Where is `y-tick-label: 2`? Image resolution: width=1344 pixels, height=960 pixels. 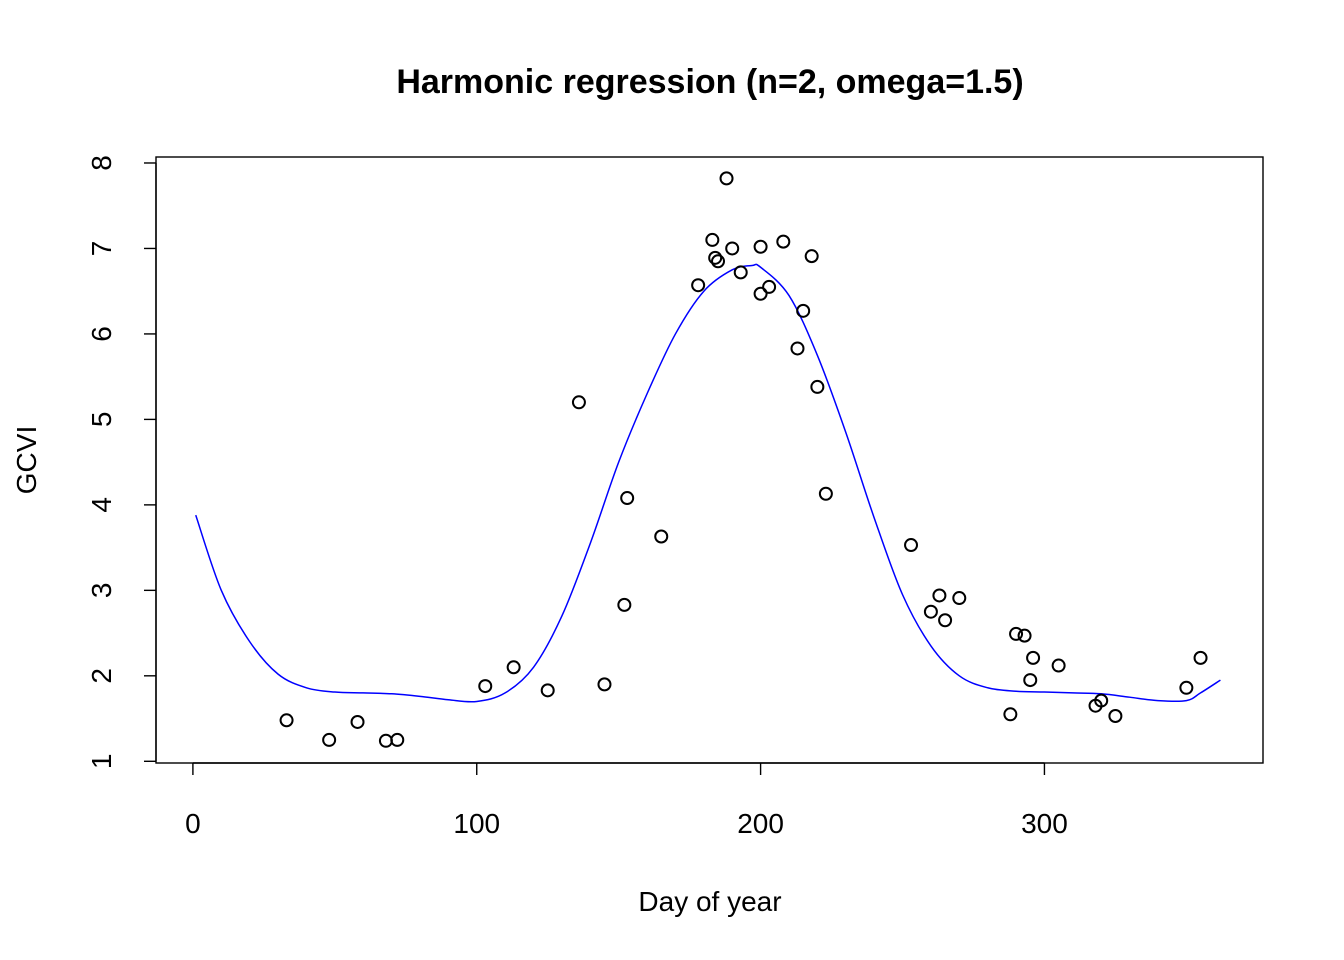 y-tick-label: 2 is located at coordinates (101, 676).